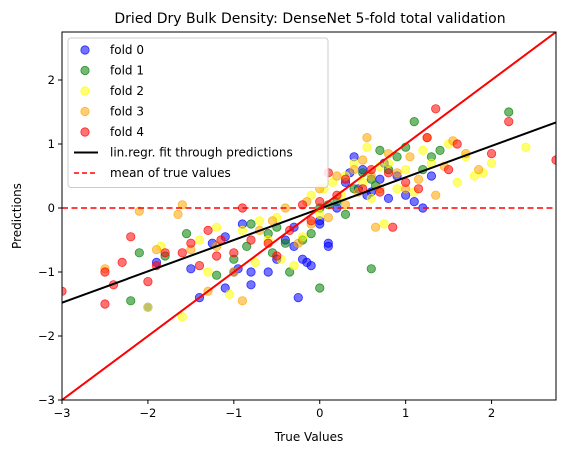 The width and height of the screenshot is (565, 455). I want to click on y-tick-label: −1, so click(46, 272).